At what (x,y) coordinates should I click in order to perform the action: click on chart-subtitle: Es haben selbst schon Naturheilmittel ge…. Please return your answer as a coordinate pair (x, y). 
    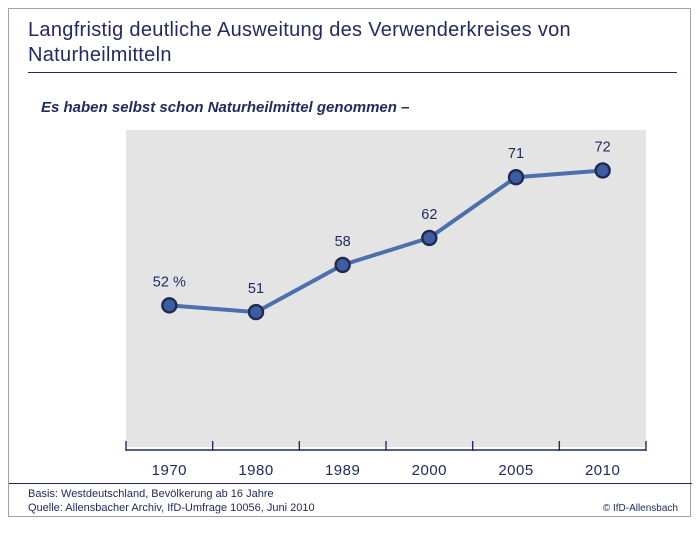
    Looking at the image, I should click on (225, 107).